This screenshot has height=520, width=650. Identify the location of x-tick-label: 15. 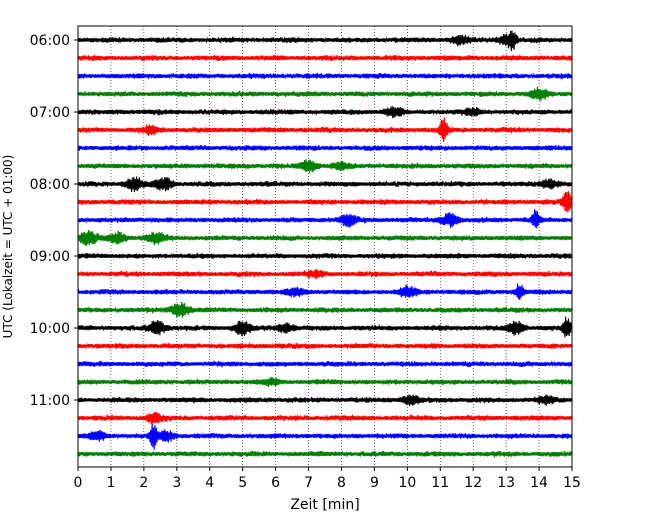
(572, 483).